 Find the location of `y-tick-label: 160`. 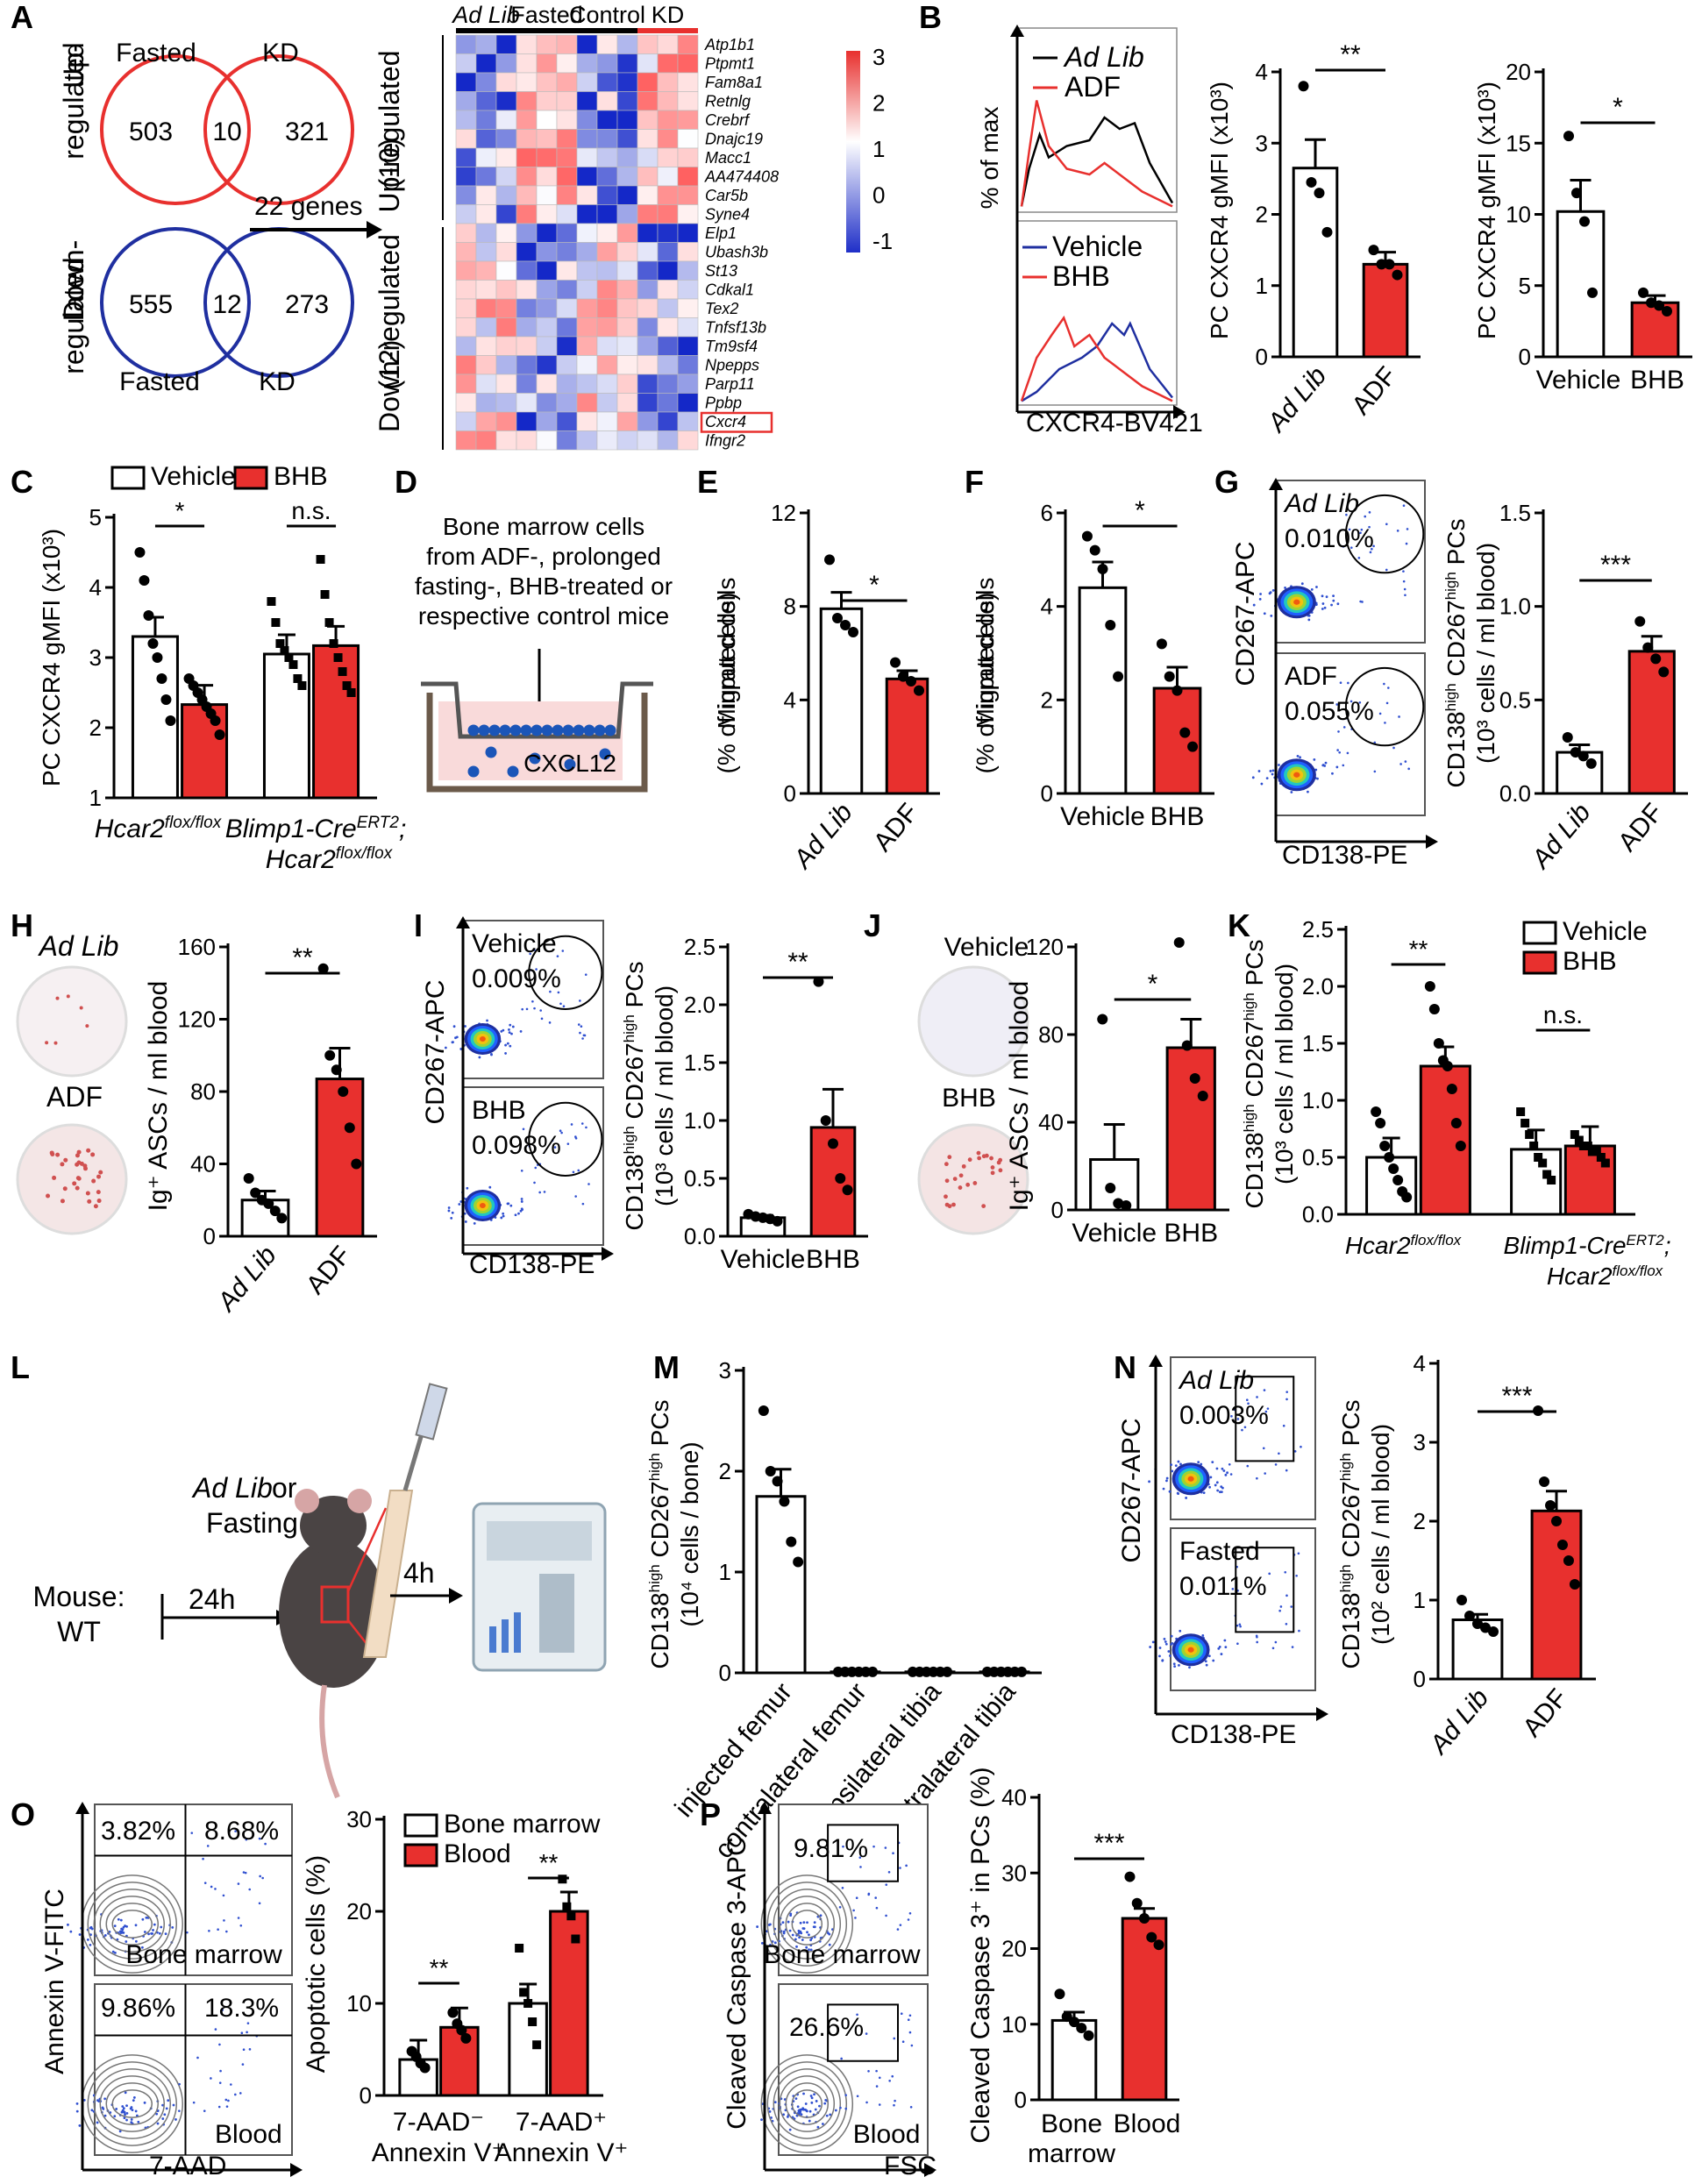

y-tick-label: 160 is located at coordinates (197, 947).